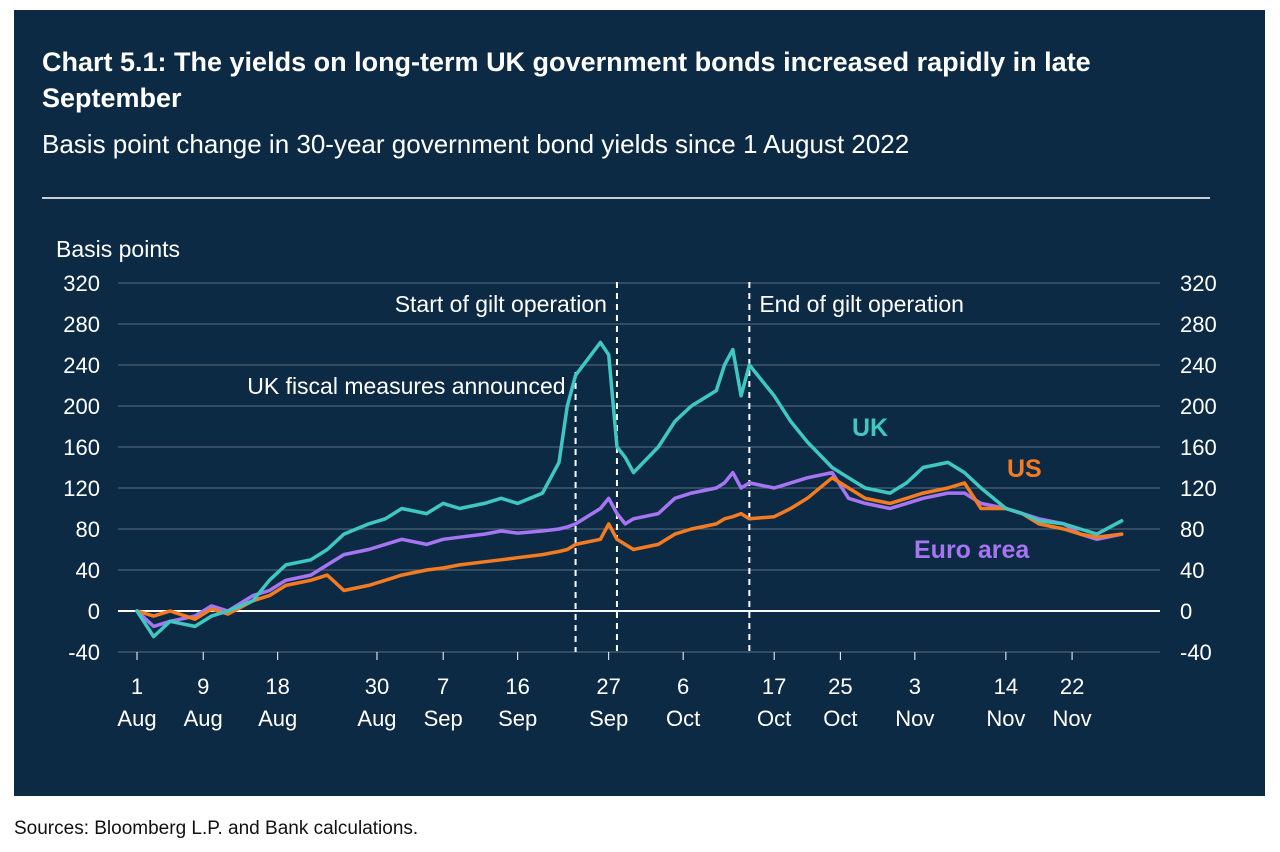 The height and width of the screenshot is (852, 1280). What do you see at coordinates (517, 686) in the screenshot?
I see `x-tick-label-day: 16` at bounding box center [517, 686].